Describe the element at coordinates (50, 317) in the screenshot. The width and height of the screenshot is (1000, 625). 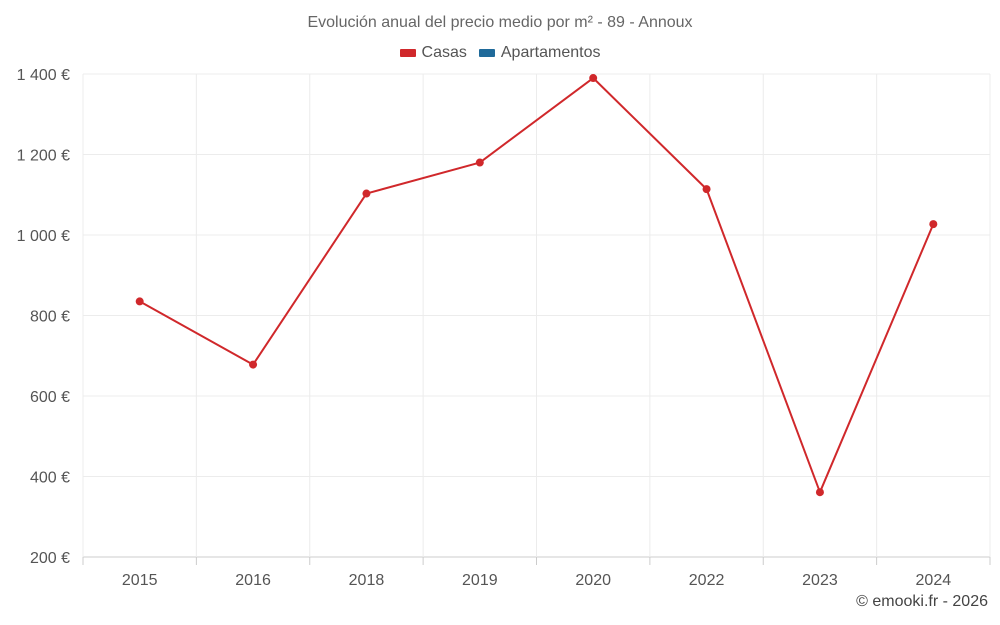
I see `y-tick-label: 800 €` at that location.